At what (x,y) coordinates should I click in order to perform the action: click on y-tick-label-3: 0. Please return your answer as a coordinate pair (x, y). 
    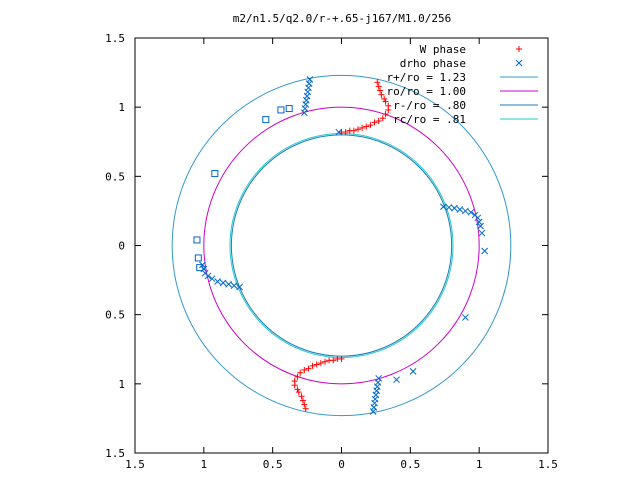
    Looking at the image, I should click on (121, 246).